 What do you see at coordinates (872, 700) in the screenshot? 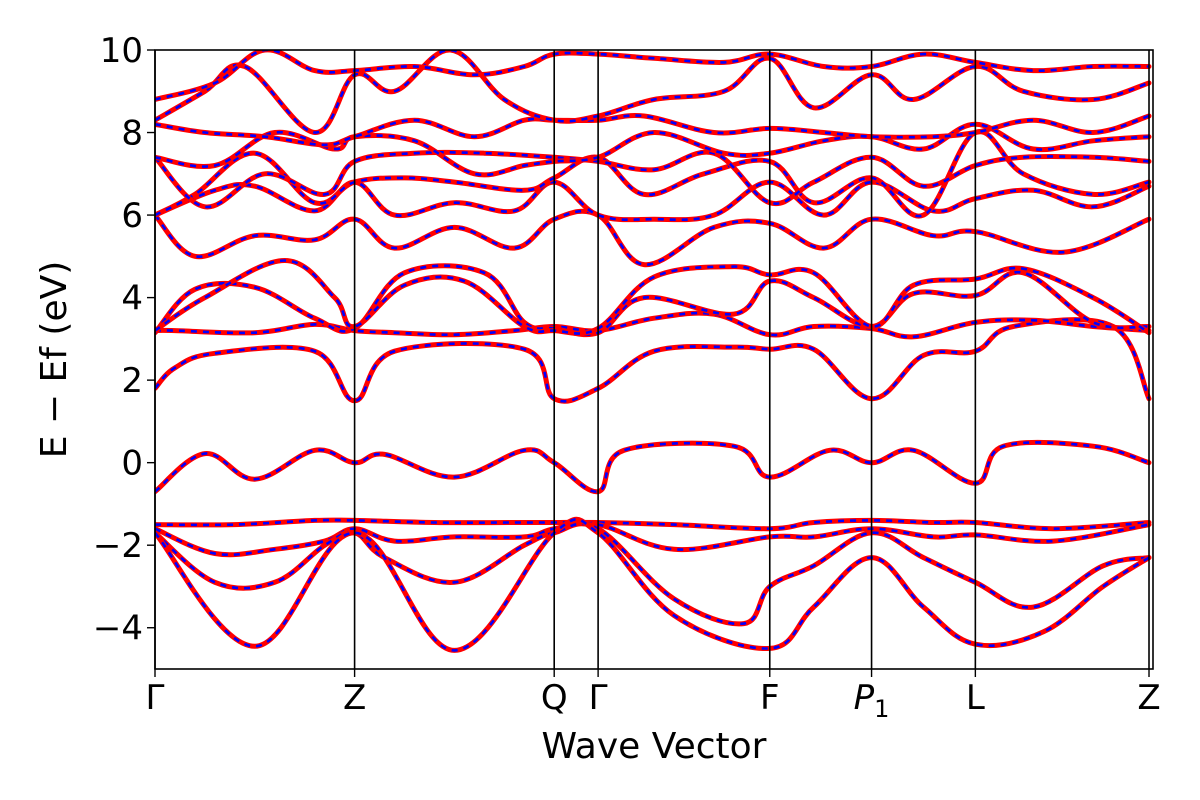
I see `x-tick-label-5: P1` at bounding box center [872, 700].